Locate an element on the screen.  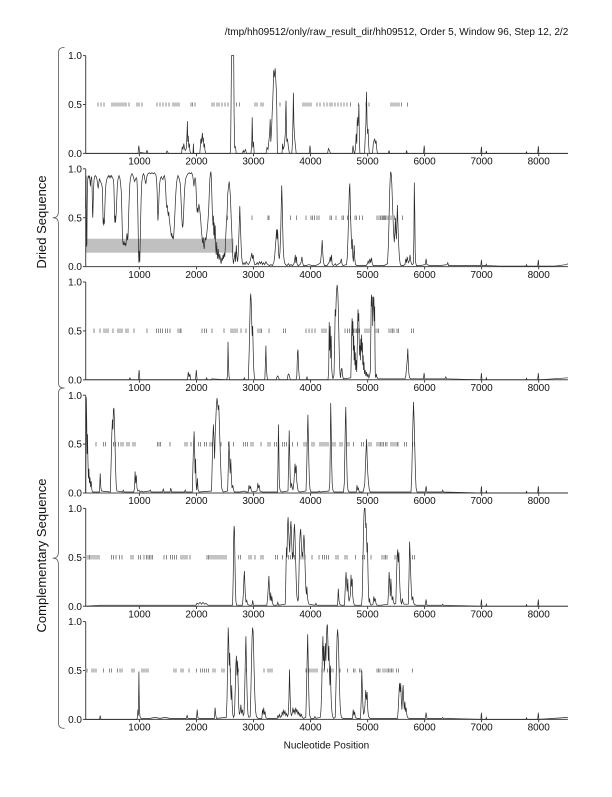
svg-text: Complementary Sequence is located at coordinates (41, 556).